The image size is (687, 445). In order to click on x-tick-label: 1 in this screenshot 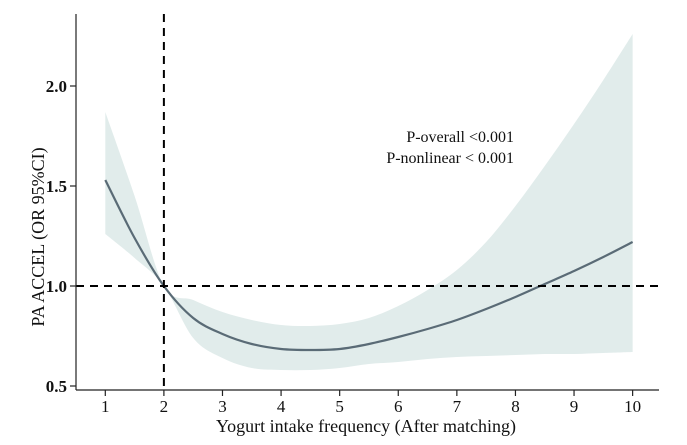, I will do `click(105, 406)`.